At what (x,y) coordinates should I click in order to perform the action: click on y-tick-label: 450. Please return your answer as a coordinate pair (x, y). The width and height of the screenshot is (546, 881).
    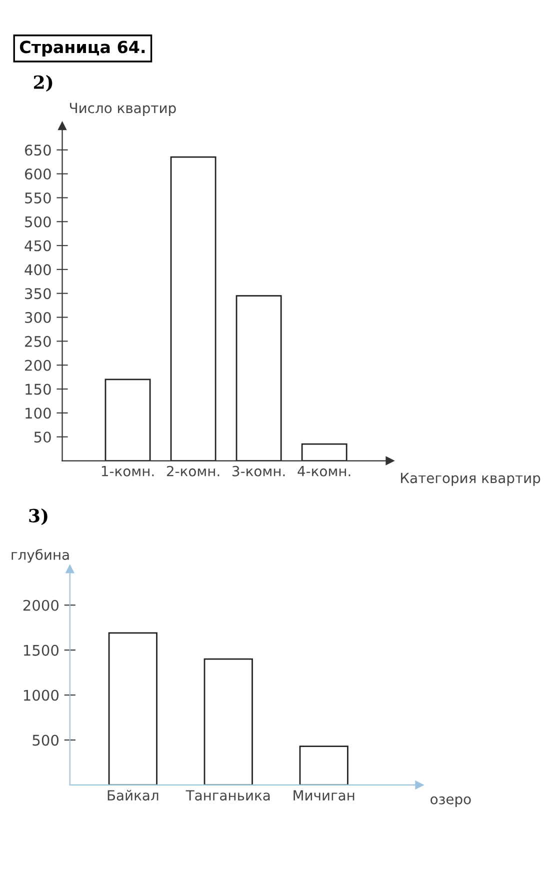
    Looking at the image, I should click on (37, 246).